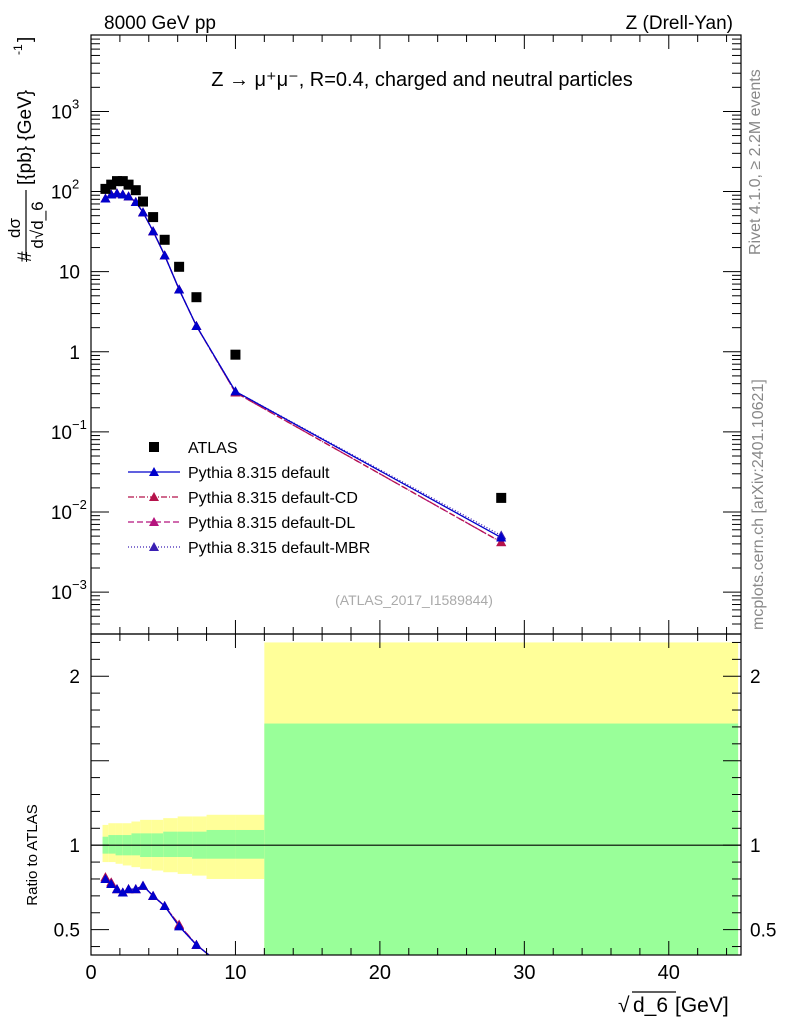  I want to click on legend-label-3: Pythia 8.315 default-DL, so click(271, 523).